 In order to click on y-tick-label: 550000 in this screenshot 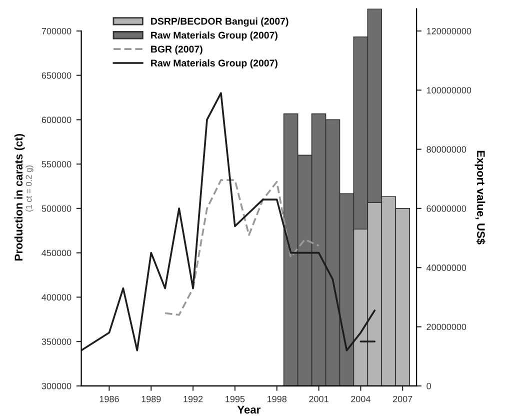, I will do `click(57, 164)`.